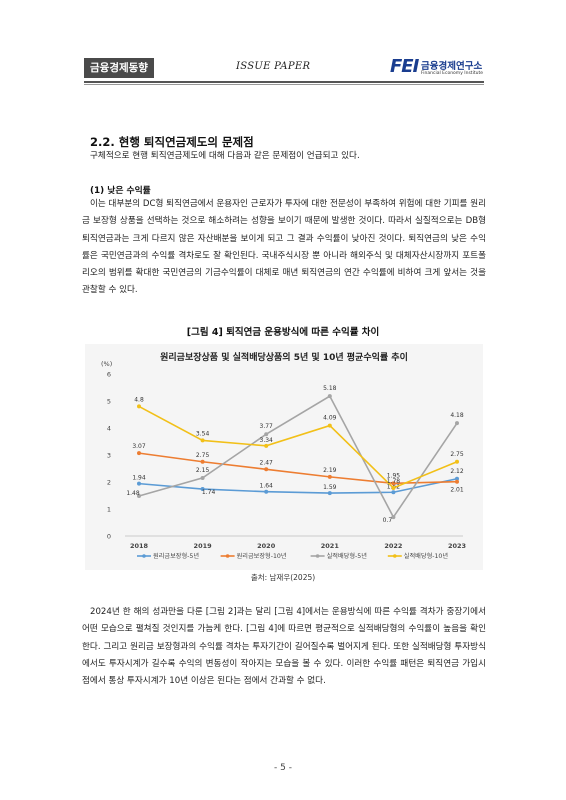  I want to click on y-axis-label: (%), so click(106, 364).